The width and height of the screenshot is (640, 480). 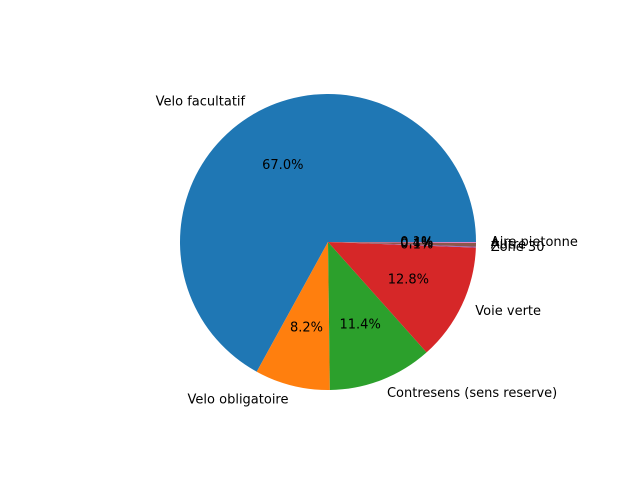 I want to click on pct-label-zone-30: 0.1%, so click(x=416, y=245).